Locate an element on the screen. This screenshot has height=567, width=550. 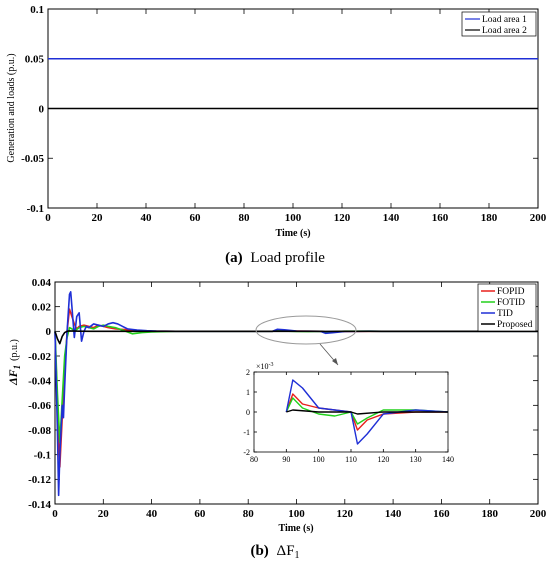
legend-label-fotid: FOTID is located at coordinates (511, 303).